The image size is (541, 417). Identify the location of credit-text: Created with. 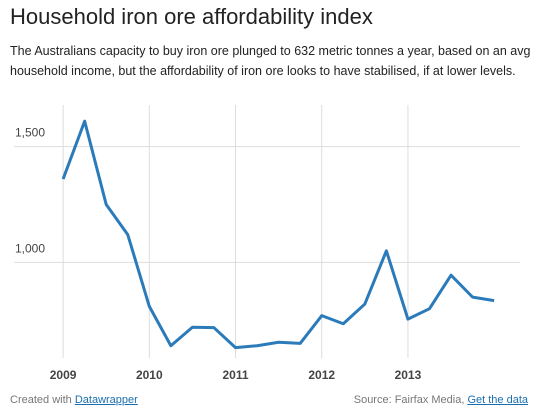
(41, 400).